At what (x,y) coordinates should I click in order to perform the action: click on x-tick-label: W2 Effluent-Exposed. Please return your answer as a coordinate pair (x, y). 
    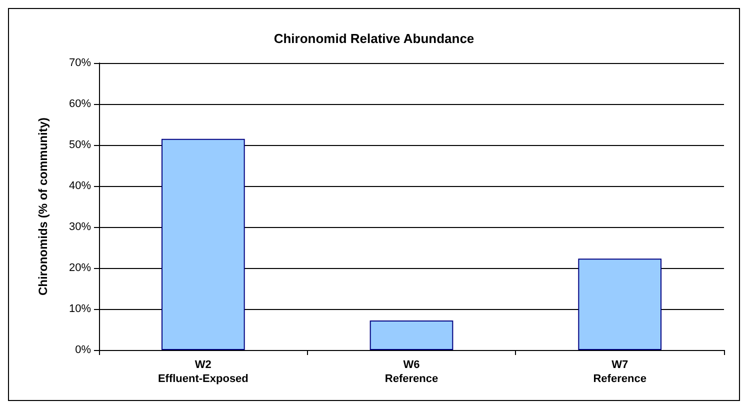
    Looking at the image, I should click on (203, 372).